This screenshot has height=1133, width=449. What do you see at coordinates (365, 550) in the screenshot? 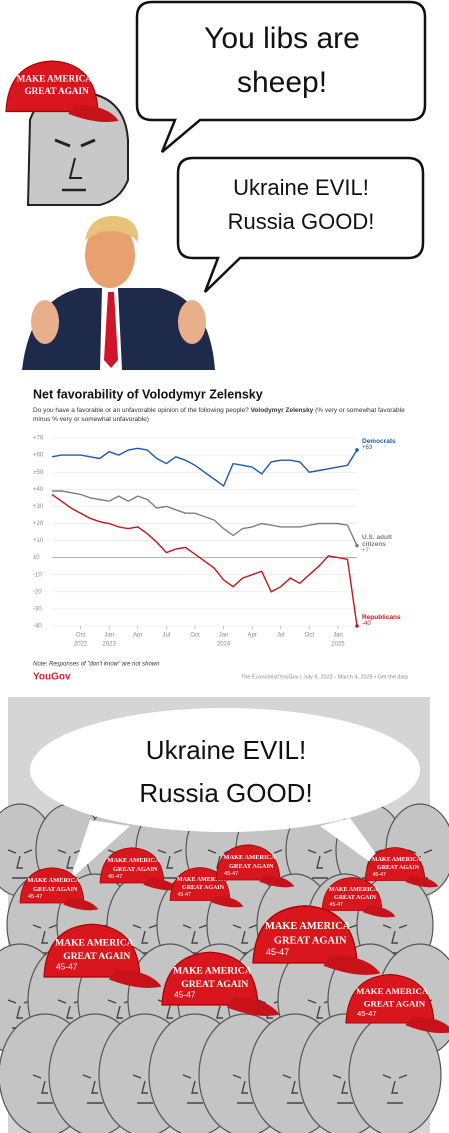
I see `value-label: +7` at bounding box center [365, 550].